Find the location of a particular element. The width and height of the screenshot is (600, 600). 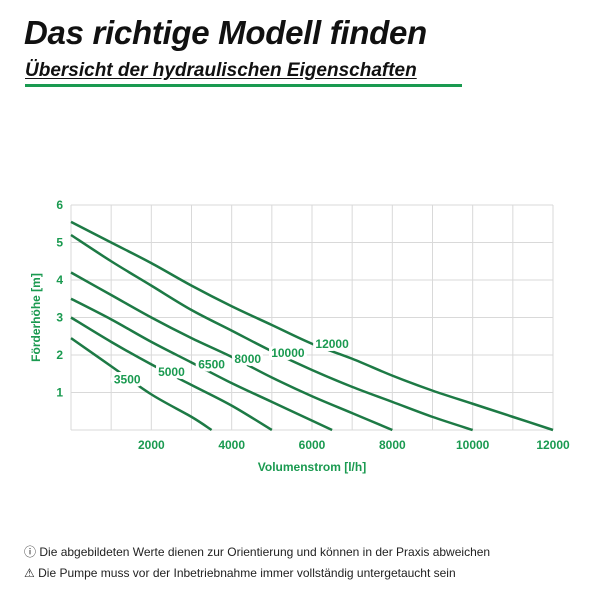

x-axis-label: Volumenstrom [l/h] is located at coordinates (312, 467).